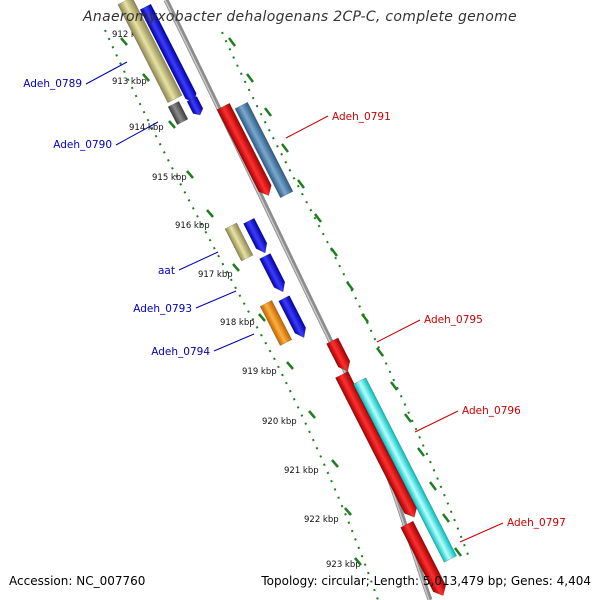  Describe the element at coordinates (361, 117) in the screenshot. I see `gene-label: Adeh_0791` at that location.